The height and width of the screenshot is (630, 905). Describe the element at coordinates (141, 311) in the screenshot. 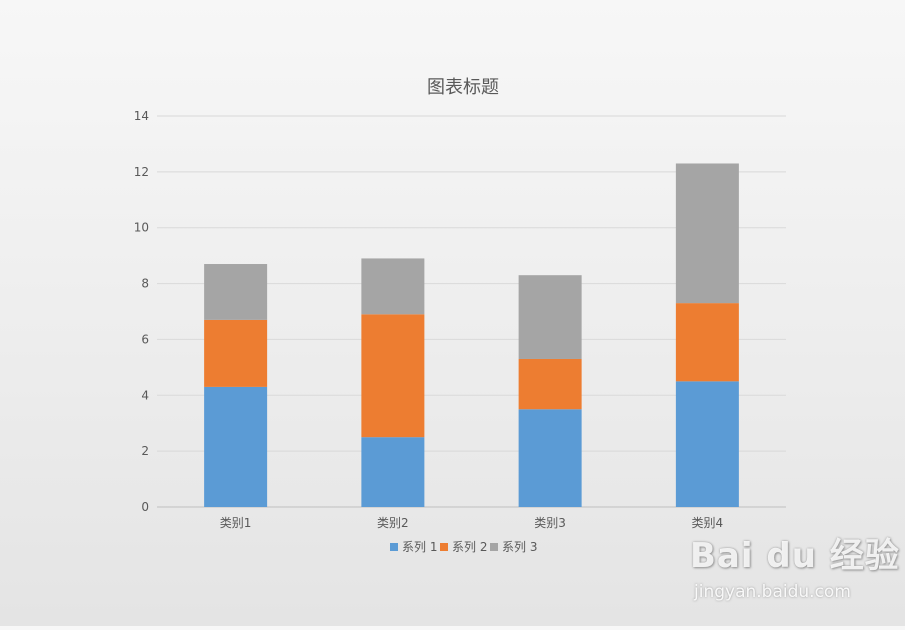

I see `y-axis-ticks: 0 2 4 6 8 10 12 14` at that location.